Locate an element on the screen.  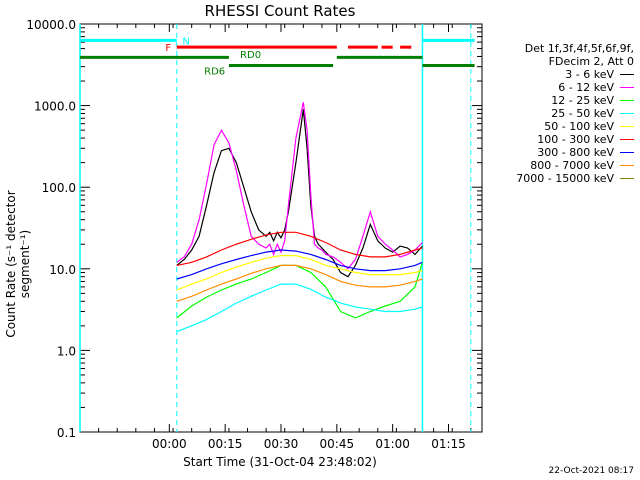
y-tick-label: 10.0 is located at coordinates (62, 270).